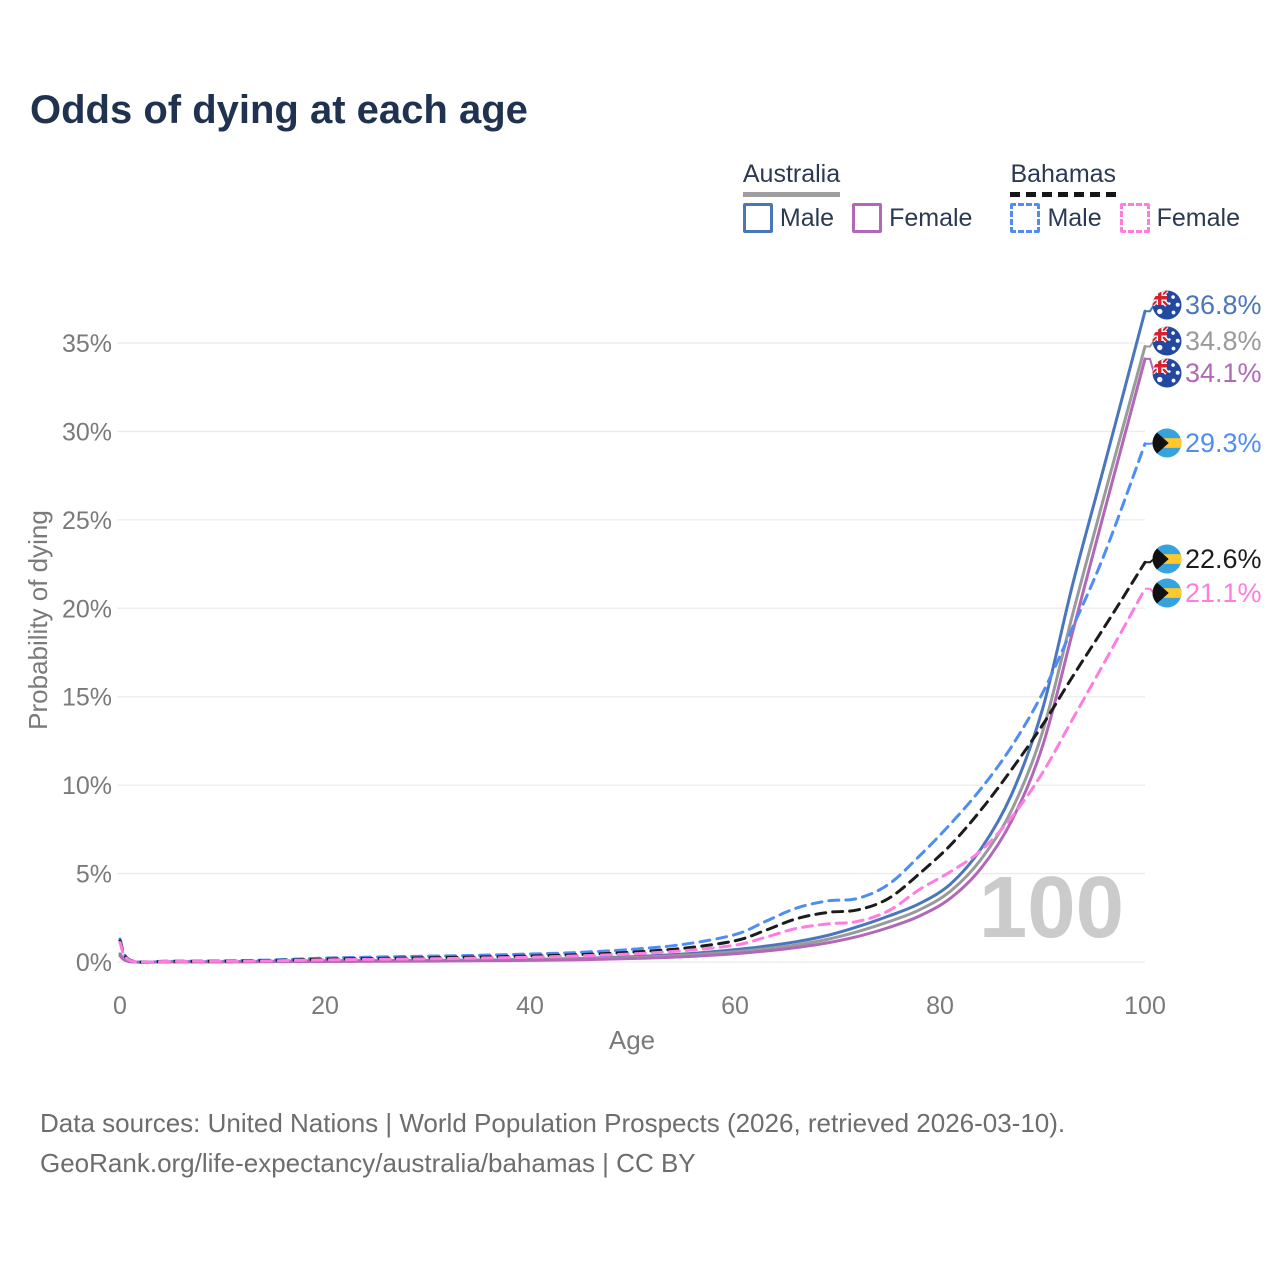 This screenshot has width=1280, height=1280. I want to click on bahamas-male-swatch-icon, so click(1025, 218).